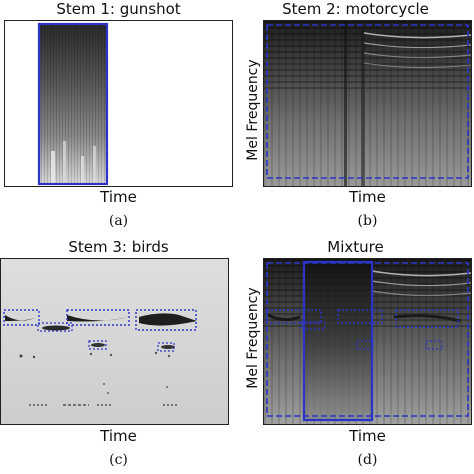 The image size is (474, 474). I want to click on motorcycle-box, so click(367, 101).